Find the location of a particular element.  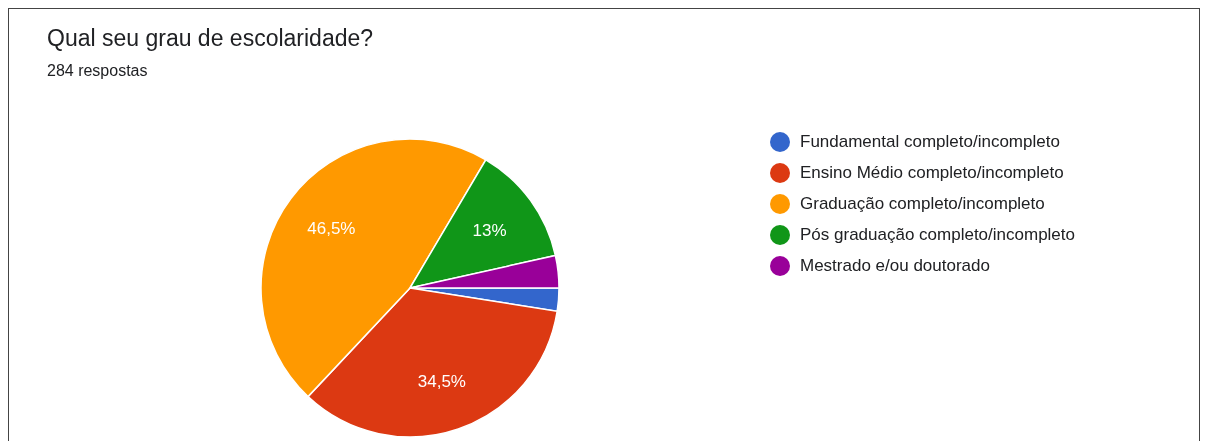

data-label: 46,5% is located at coordinates (331, 229).